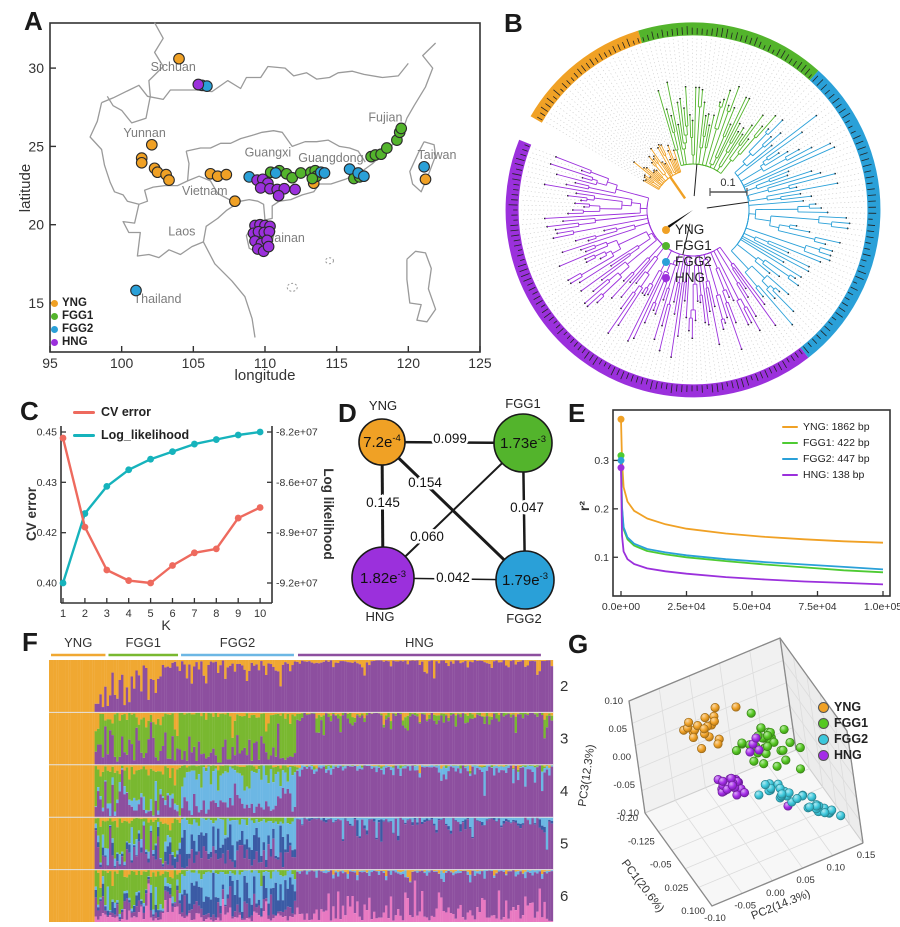 The image size is (900, 927). I want to click on pca-legend: YNG FGG1 FGG2 HNG, so click(843, 731).